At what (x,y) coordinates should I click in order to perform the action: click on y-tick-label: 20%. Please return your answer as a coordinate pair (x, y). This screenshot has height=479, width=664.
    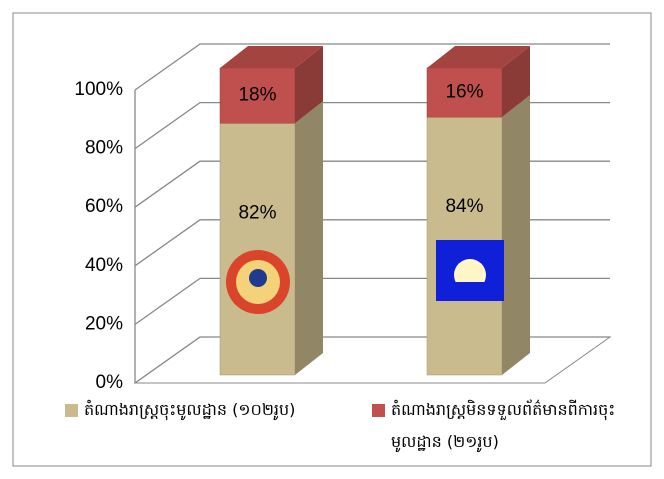
    Looking at the image, I should click on (104, 323).